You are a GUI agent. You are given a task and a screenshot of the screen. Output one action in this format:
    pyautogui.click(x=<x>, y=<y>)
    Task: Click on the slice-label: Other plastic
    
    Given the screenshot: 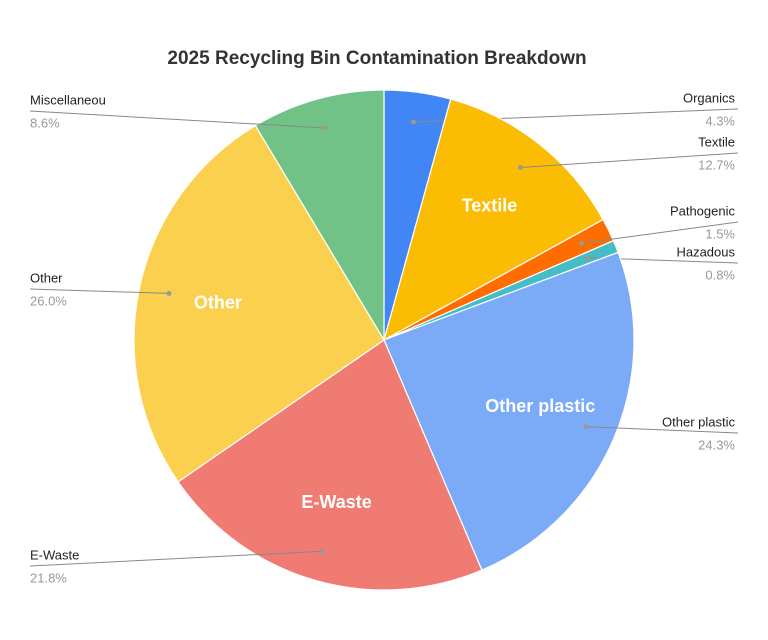 What is the action you would take?
    pyautogui.click(x=540, y=406)
    